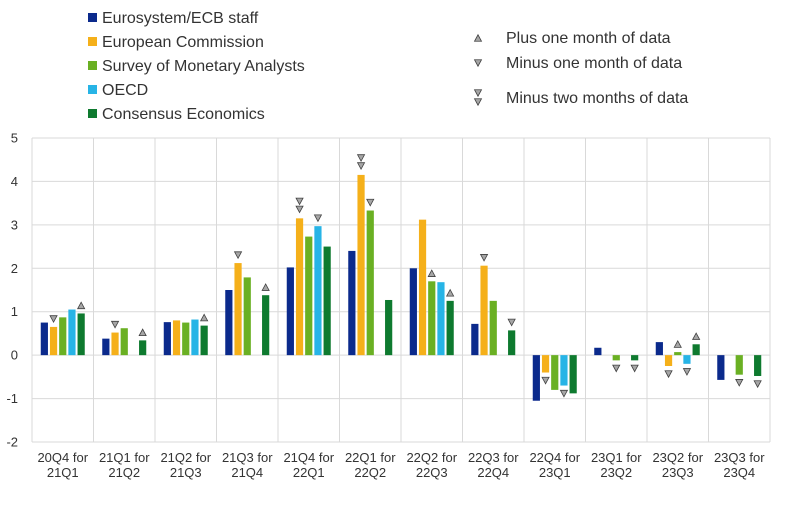 The image size is (785, 511). What do you see at coordinates (14, 311) in the screenshot?
I see `y-tick-label: 1` at bounding box center [14, 311].